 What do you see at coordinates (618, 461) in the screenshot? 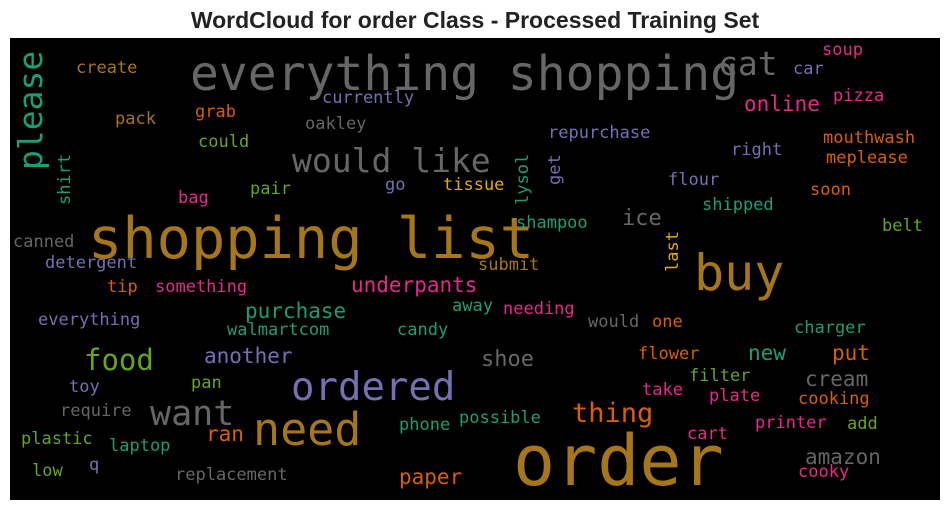
I see `word: order` at bounding box center [618, 461].